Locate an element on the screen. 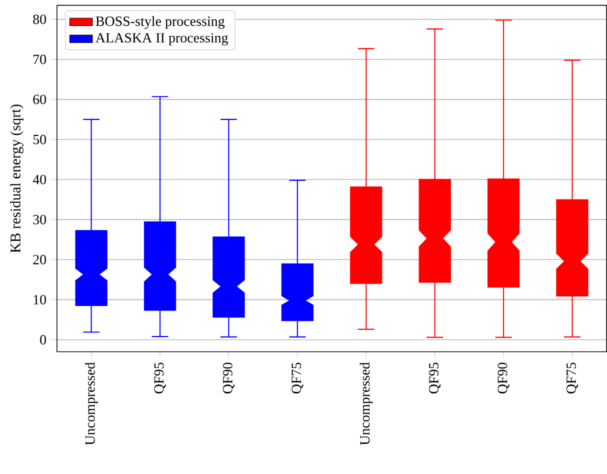  y-tick-label: 60 is located at coordinates (39, 99).